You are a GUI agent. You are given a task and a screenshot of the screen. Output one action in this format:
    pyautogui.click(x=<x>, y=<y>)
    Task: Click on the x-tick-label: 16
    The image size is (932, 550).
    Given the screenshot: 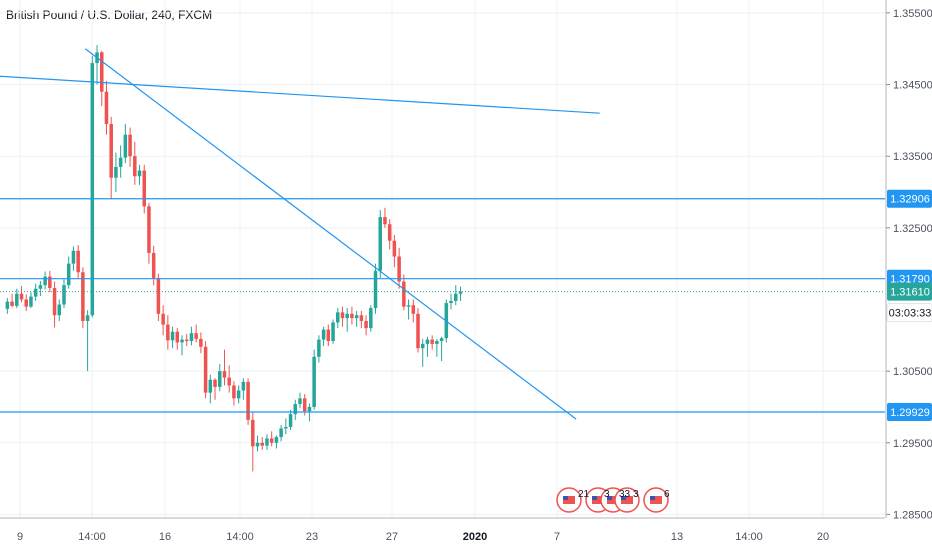 What is the action you would take?
    pyautogui.click(x=165, y=537)
    